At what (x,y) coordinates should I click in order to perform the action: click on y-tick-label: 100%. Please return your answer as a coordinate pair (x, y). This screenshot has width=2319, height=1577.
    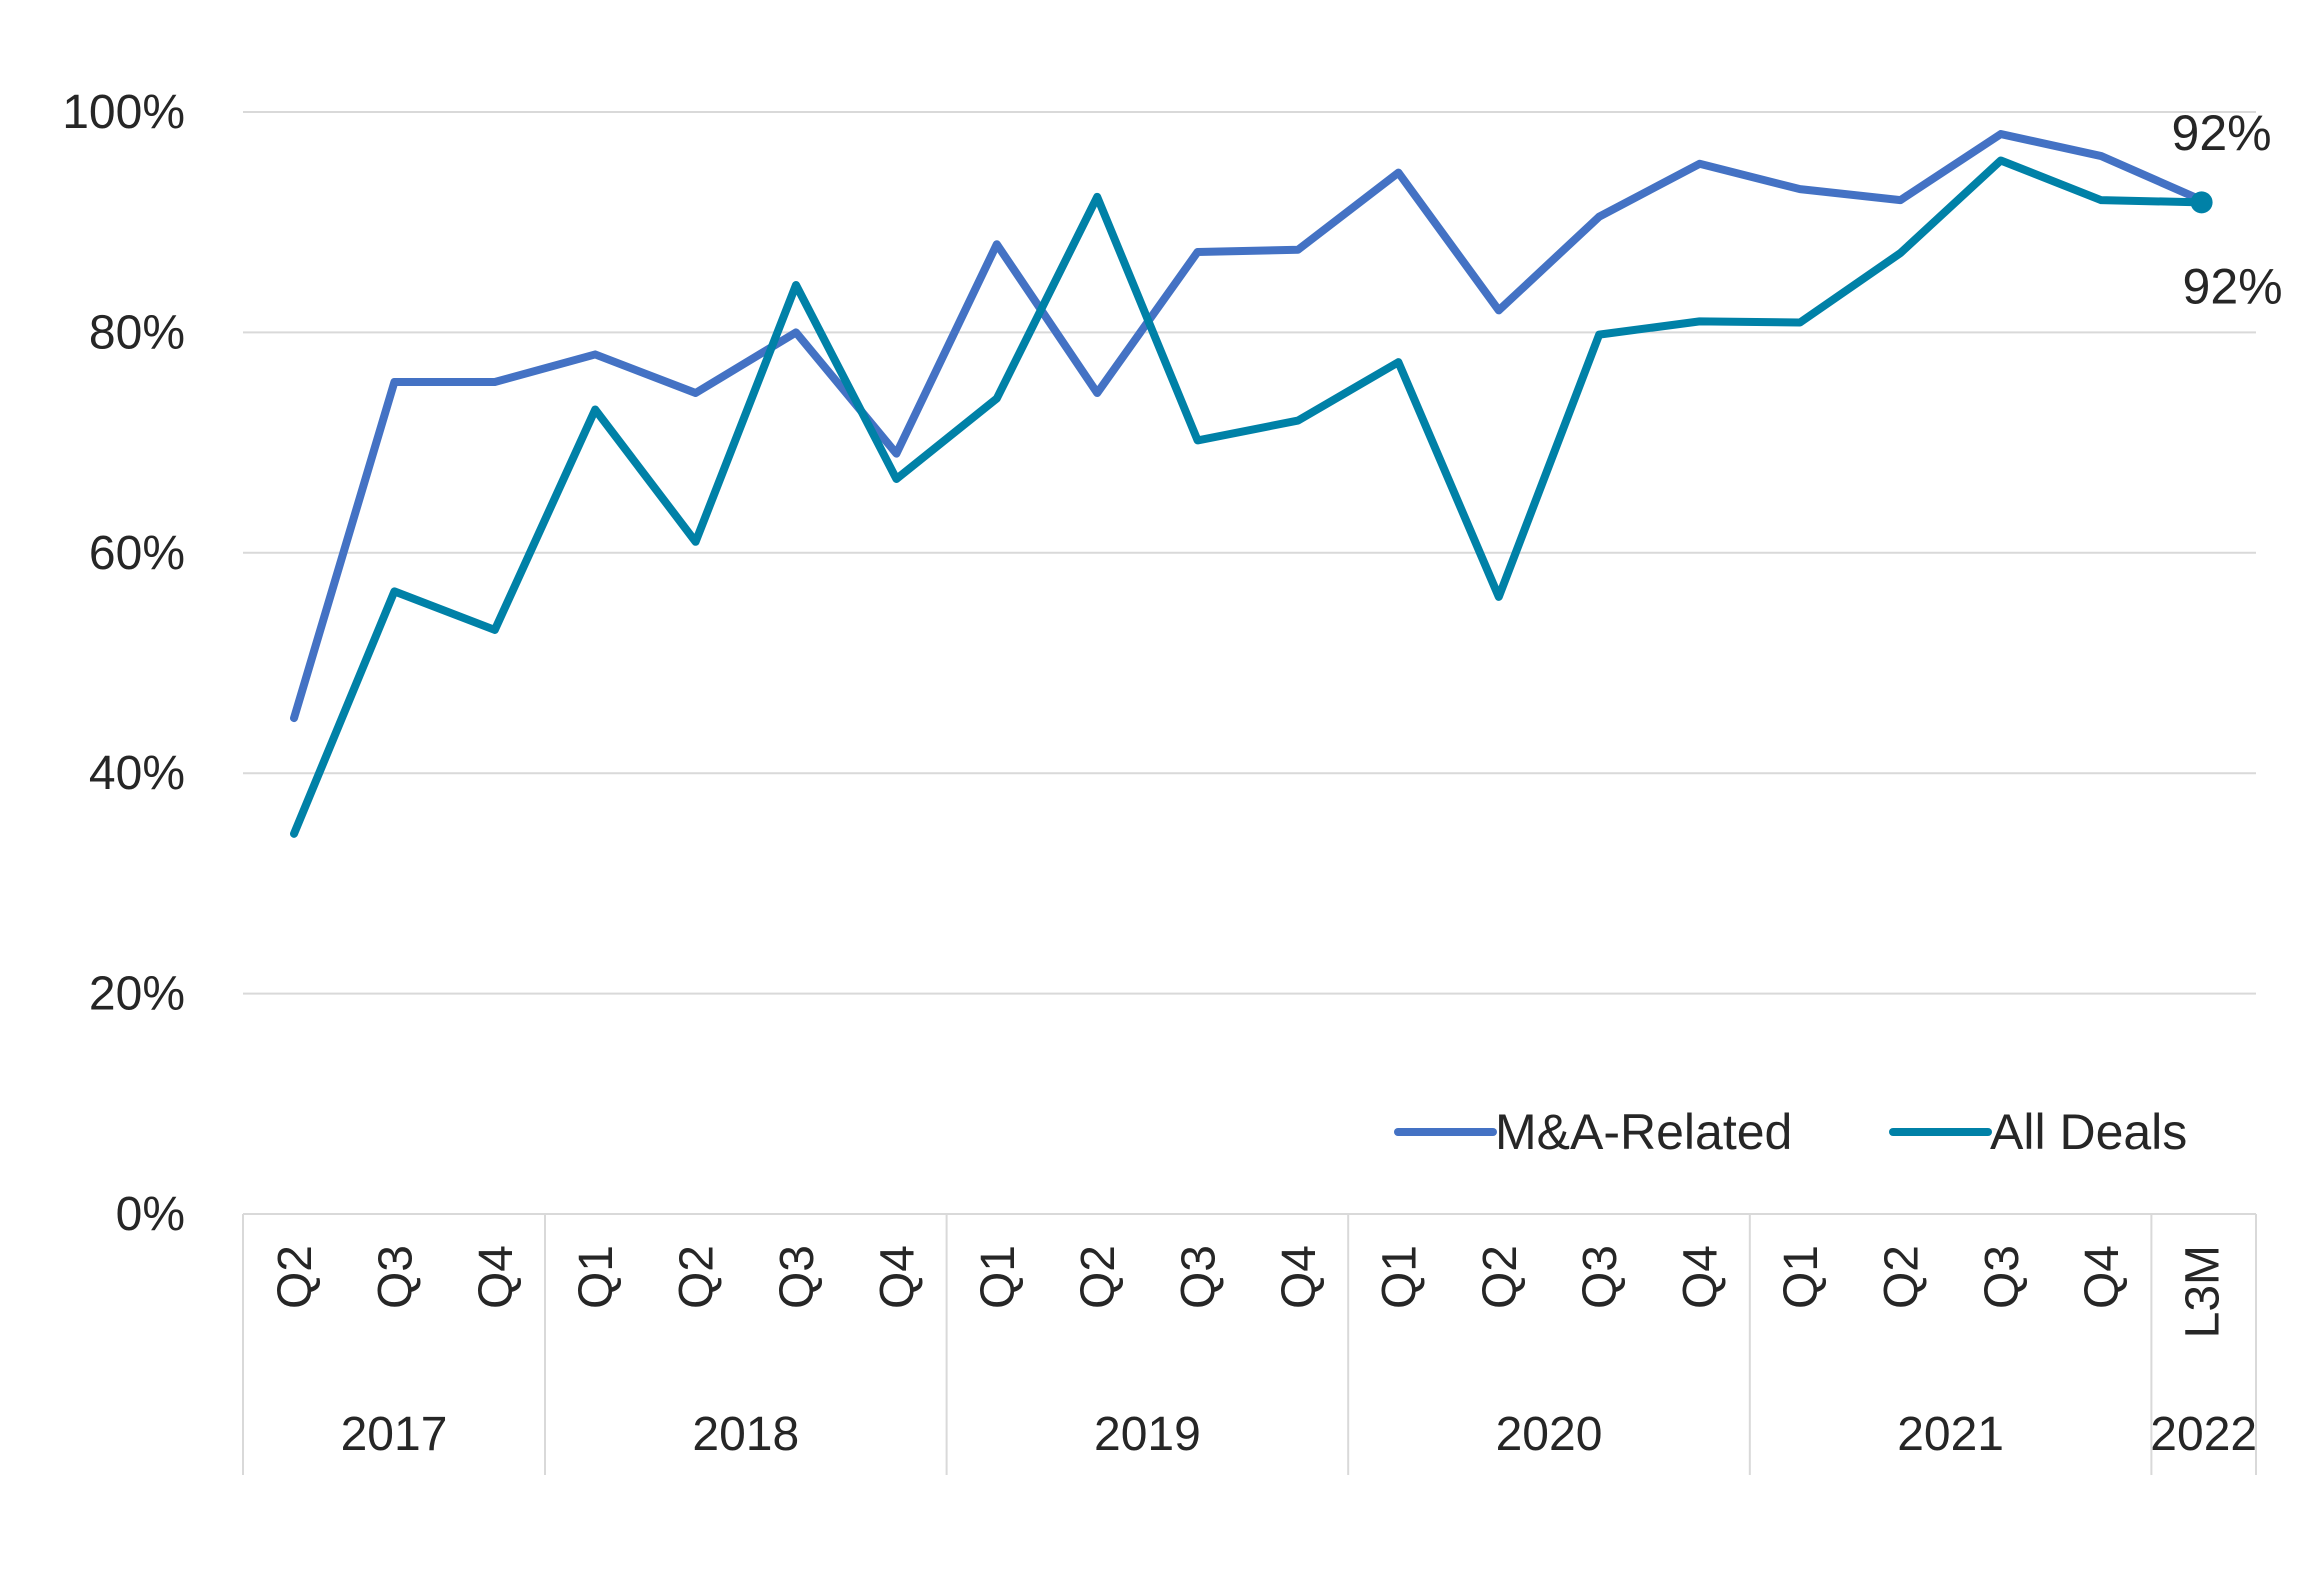
    Looking at the image, I should click on (123, 112).